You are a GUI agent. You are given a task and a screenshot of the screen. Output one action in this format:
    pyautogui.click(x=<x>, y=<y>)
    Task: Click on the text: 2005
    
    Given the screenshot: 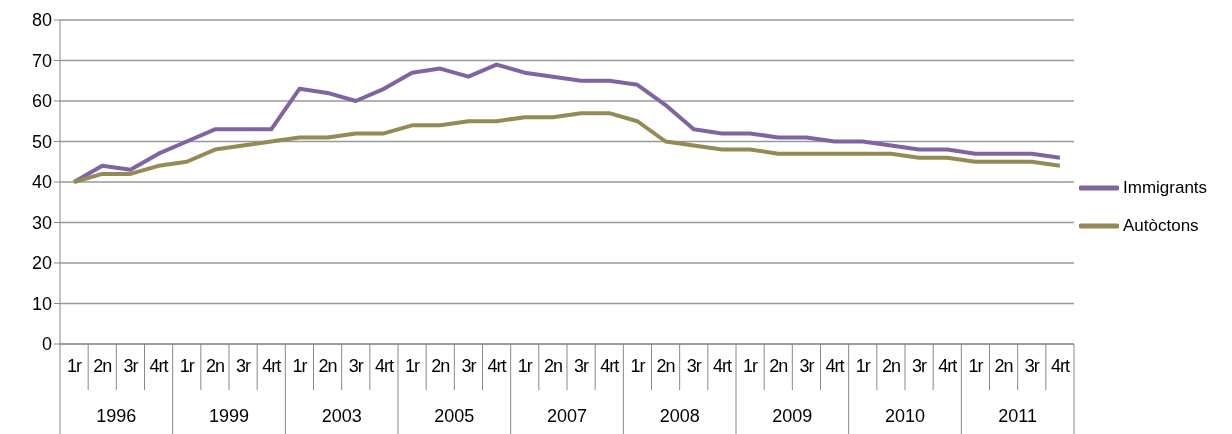 What is the action you would take?
    pyautogui.click(x=454, y=416)
    